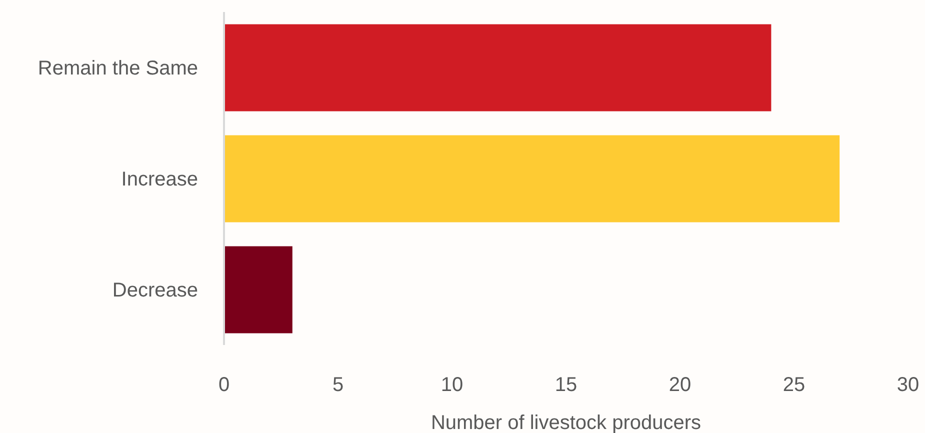 The height and width of the screenshot is (433, 925). I want to click on y-tick-label: Decrease, so click(155, 291).